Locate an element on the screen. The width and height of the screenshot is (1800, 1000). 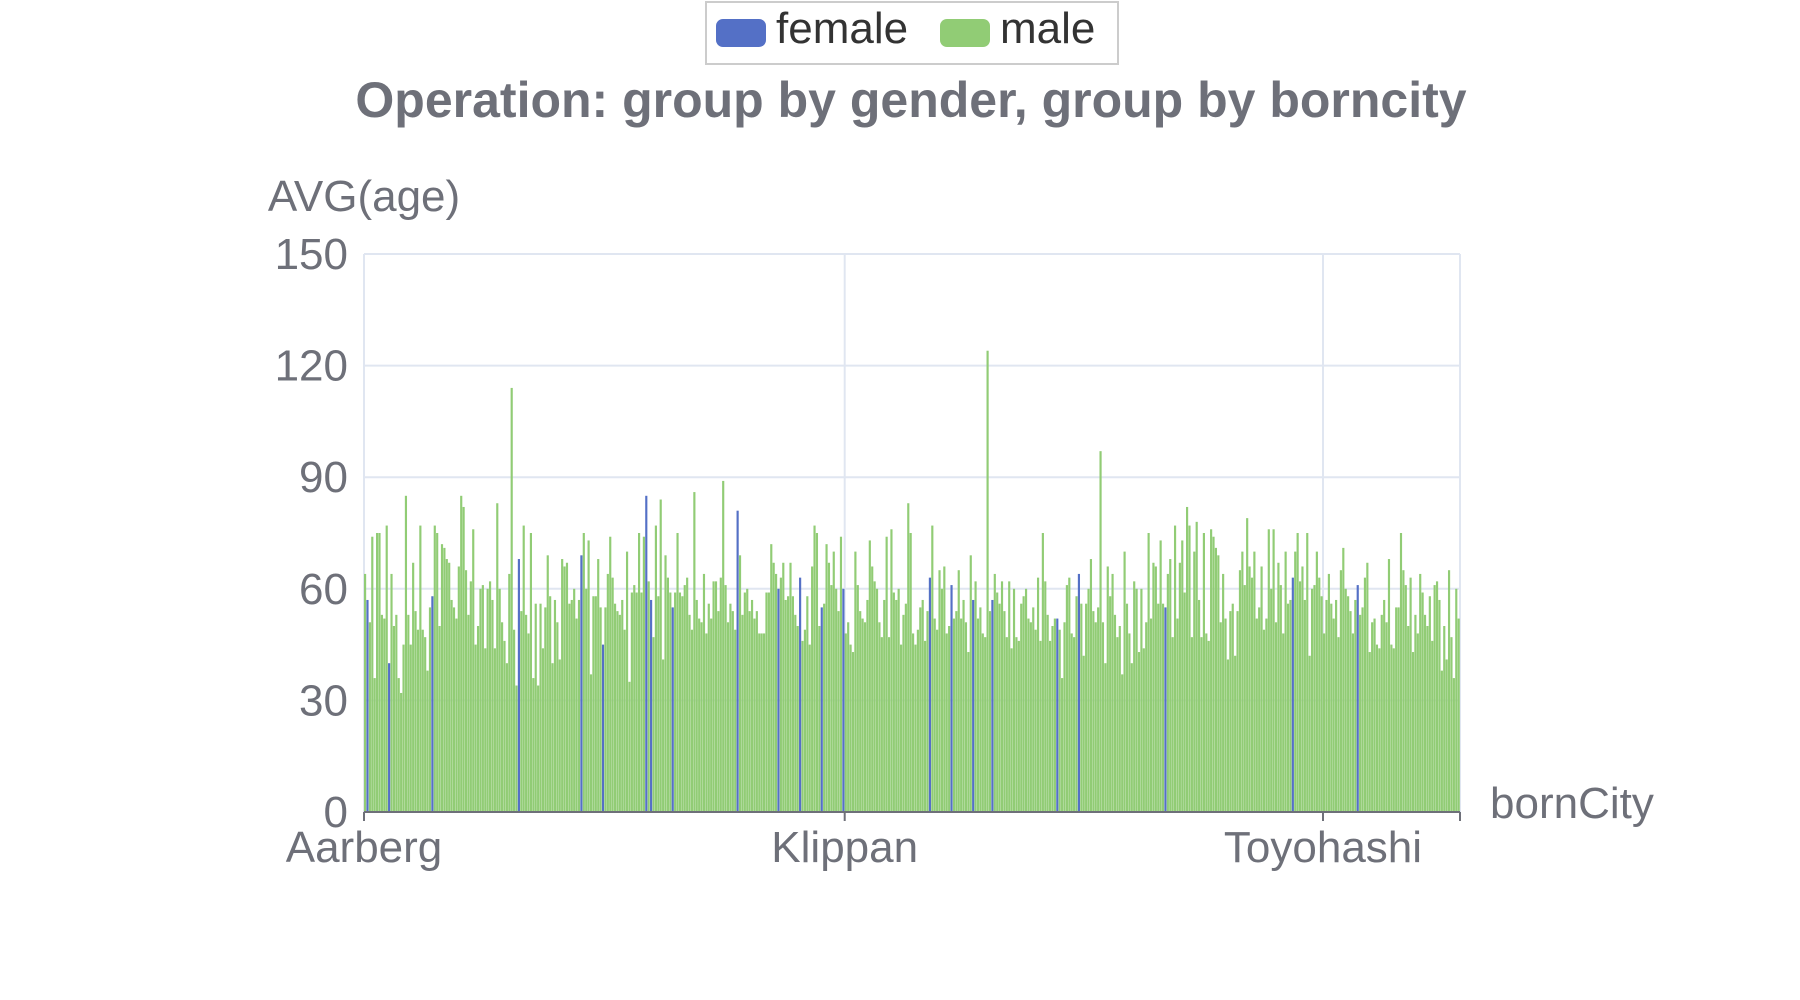
x-axis-name: bornCity is located at coordinates (1572, 803).